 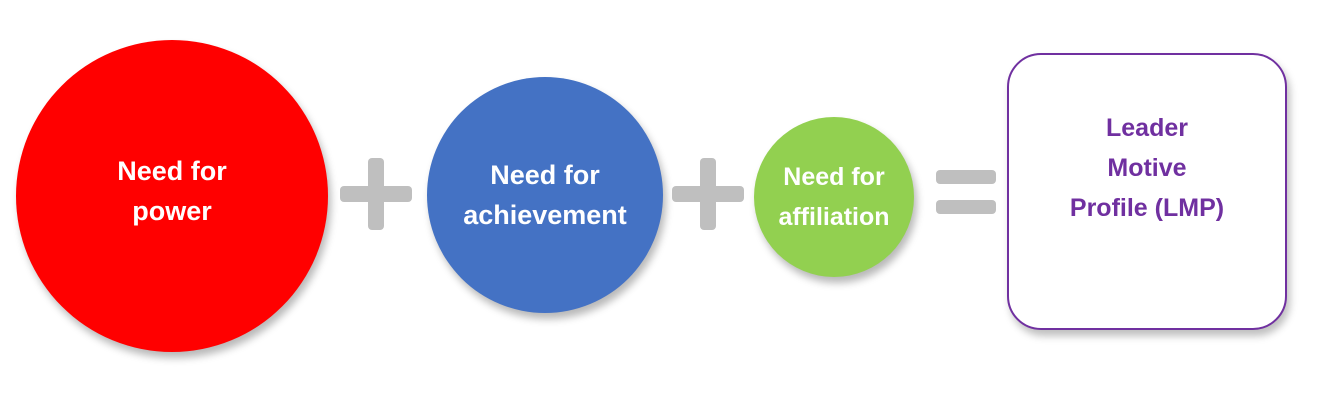 I want to click on need-for-affiliation-label-line2: affiliation, so click(x=834, y=217).